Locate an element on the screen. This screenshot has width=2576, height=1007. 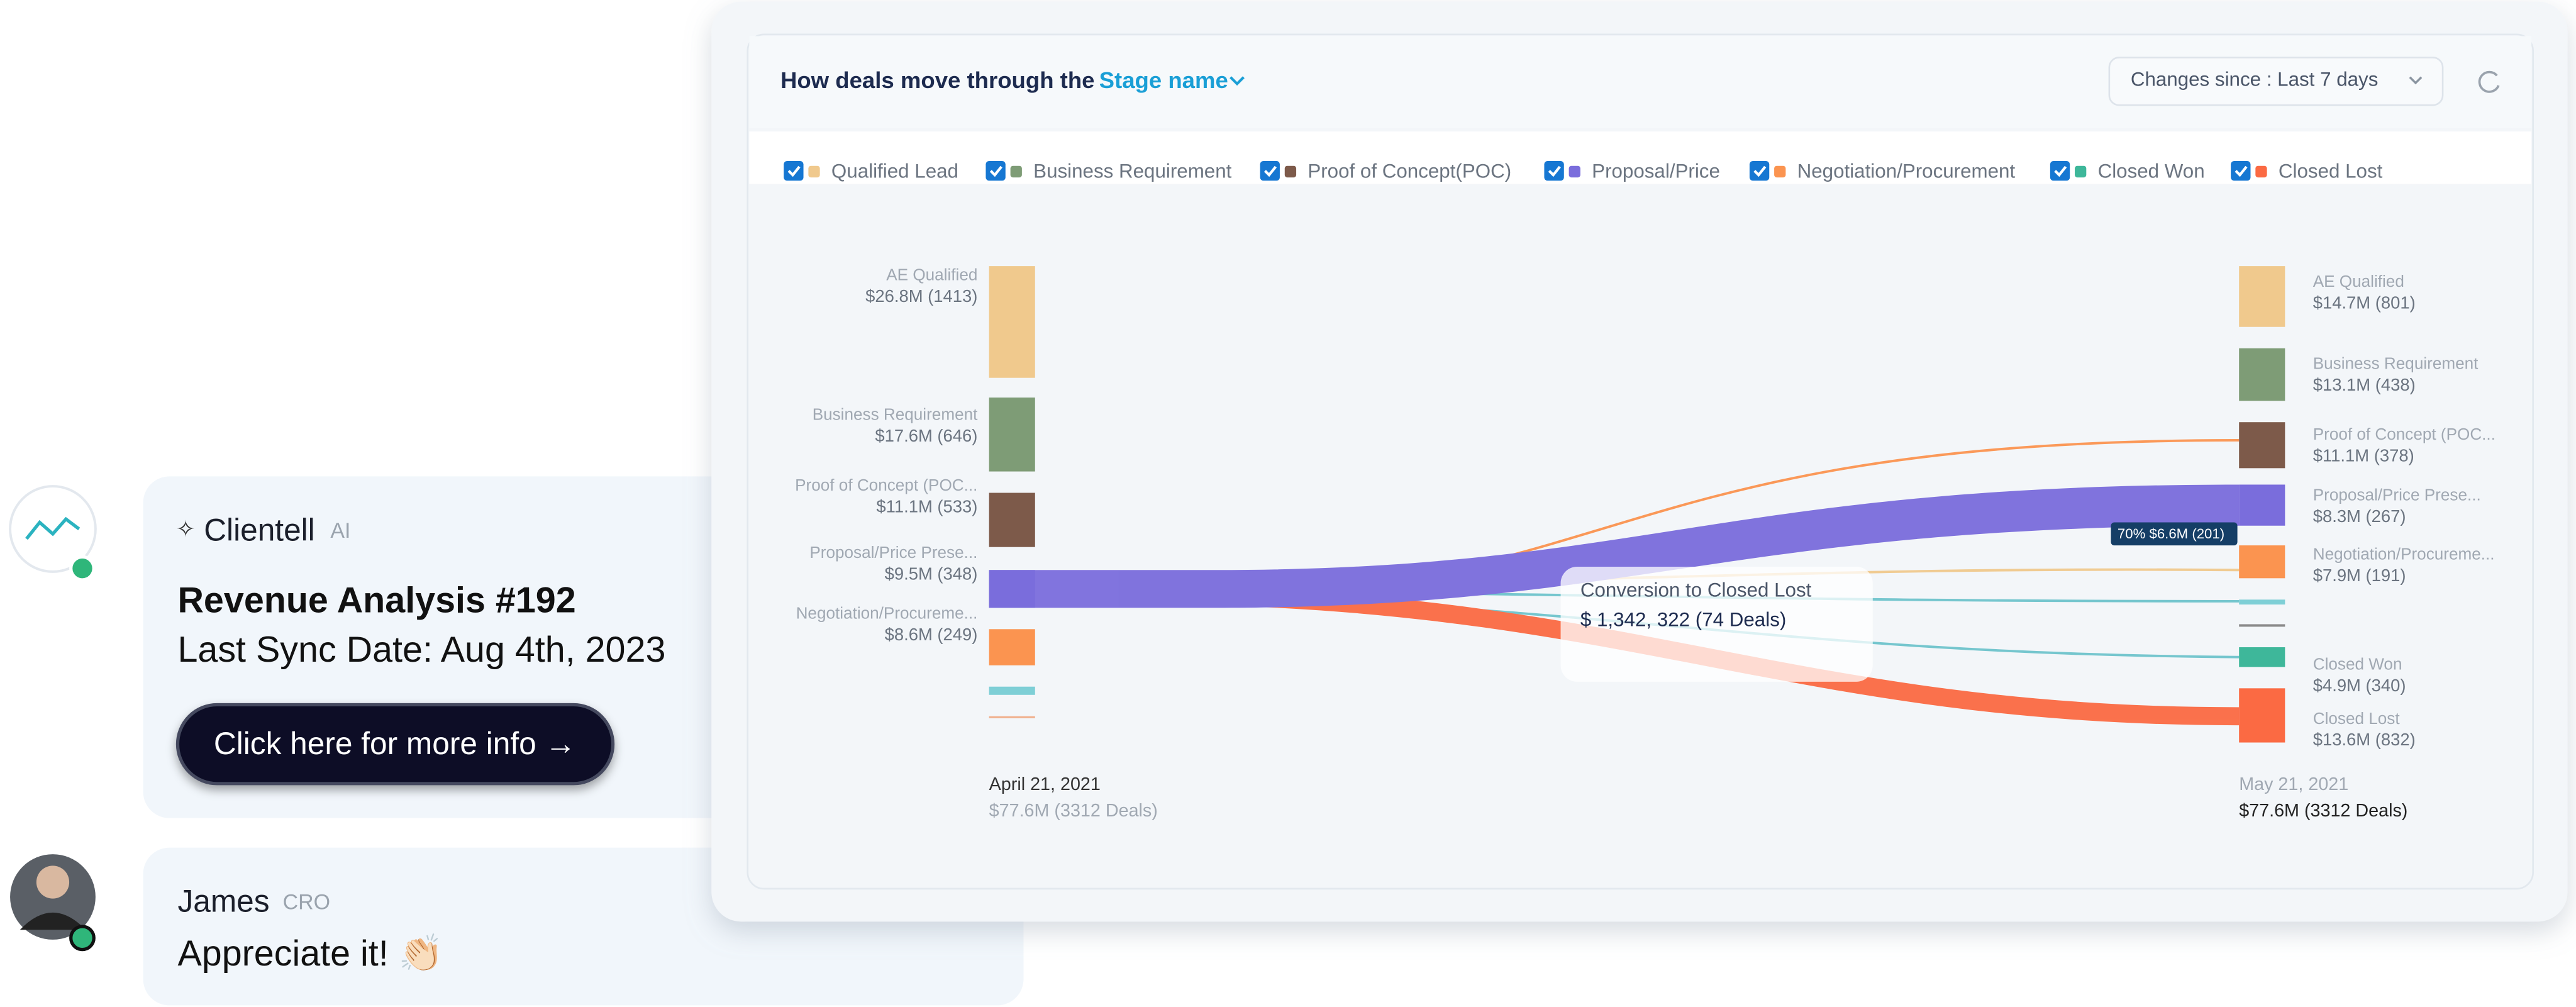
tooltip-value: $ 1,342, 322 (74 Deals) is located at coordinates (1683, 620).